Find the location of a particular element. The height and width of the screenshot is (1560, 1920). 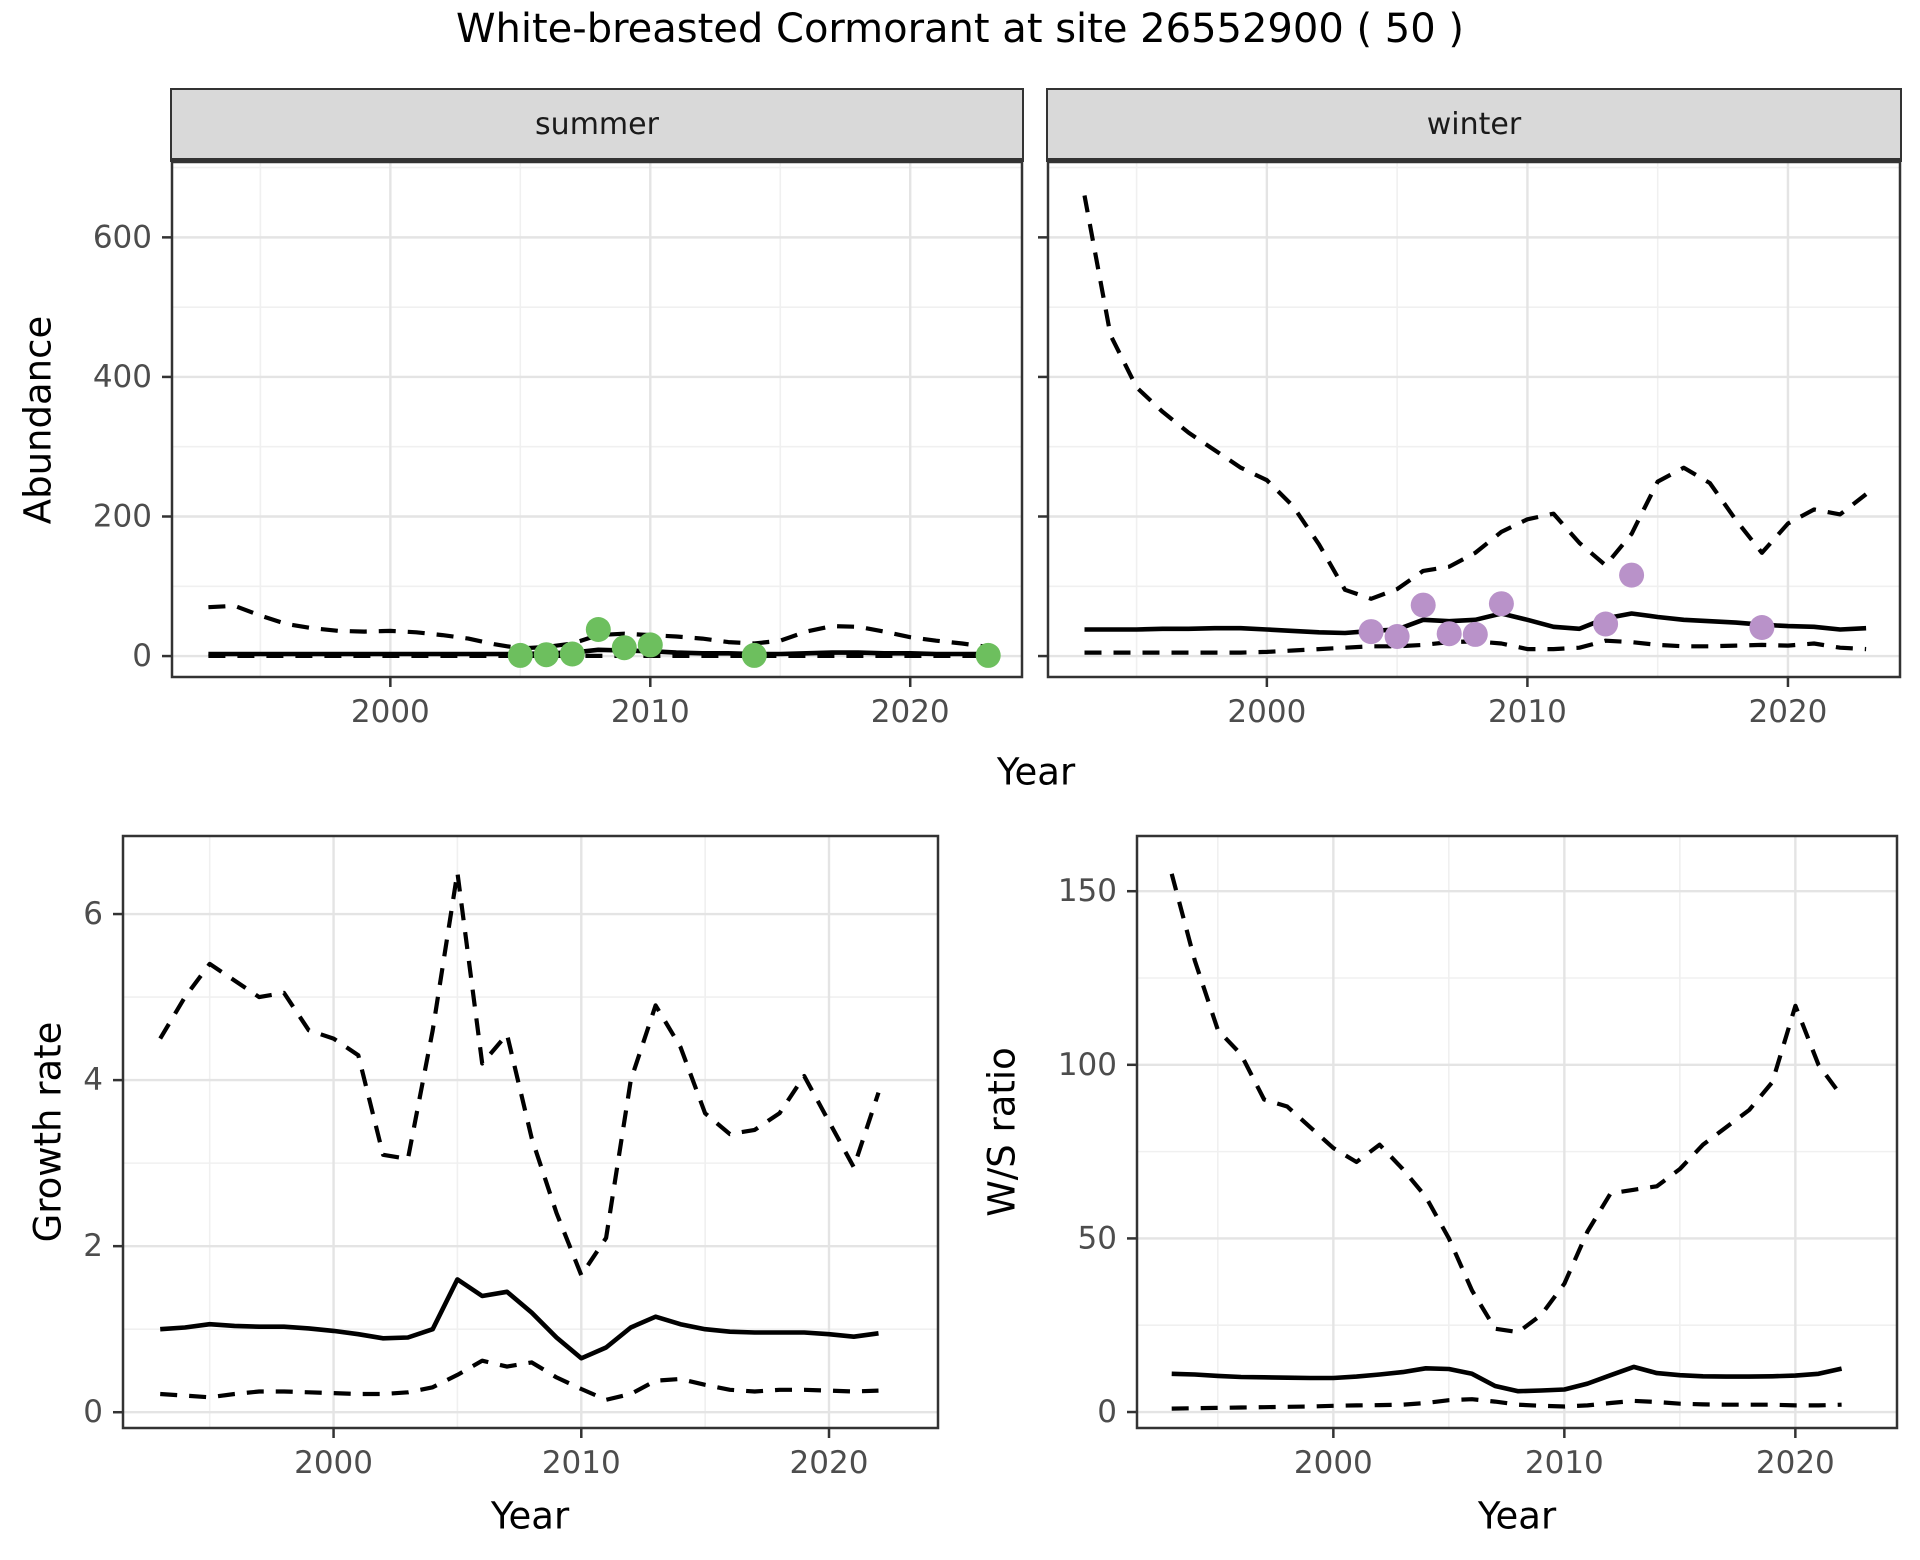

facet-strip-summer: summer is located at coordinates (597, 125).